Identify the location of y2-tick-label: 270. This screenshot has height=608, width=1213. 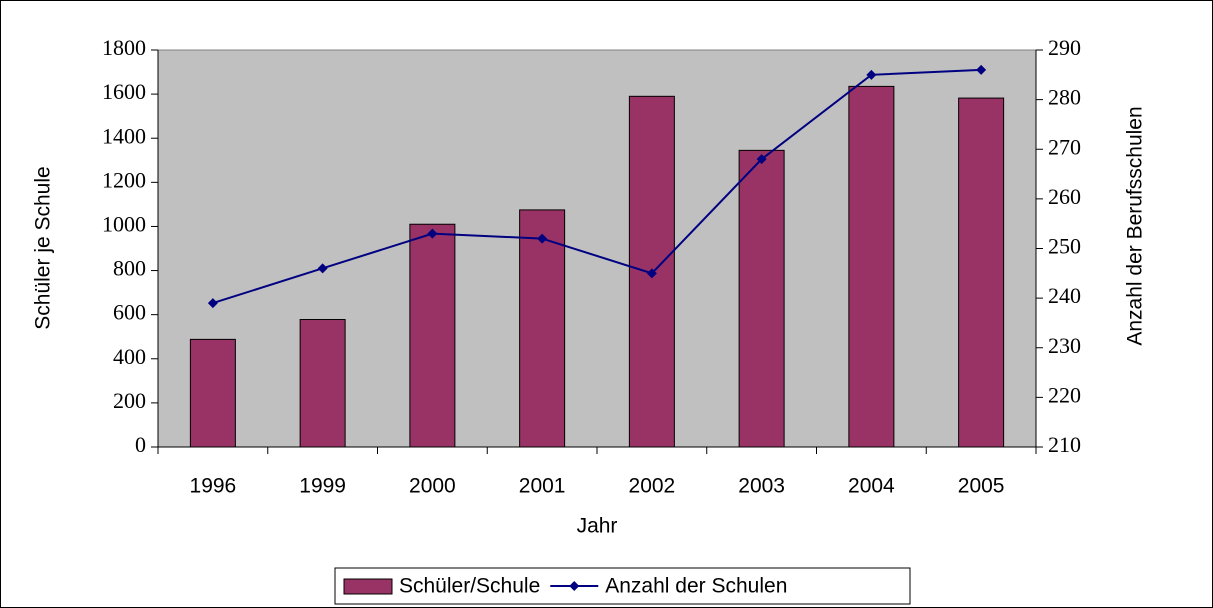
(1064, 146).